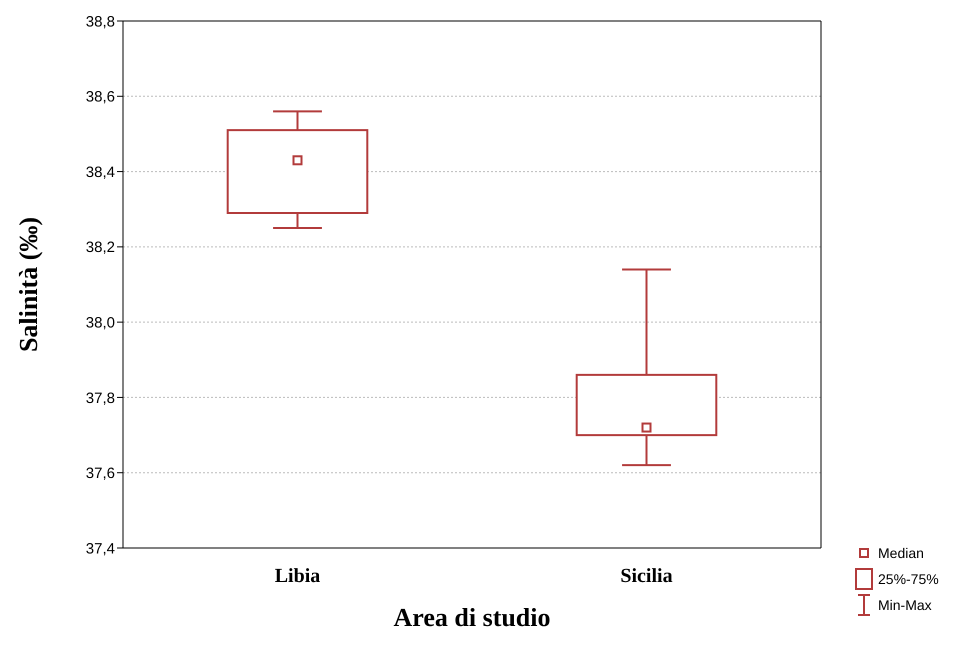 Image resolution: width=960 pixels, height=647 pixels. I want to click on x-tick-label: Libia, so click(297, 576).